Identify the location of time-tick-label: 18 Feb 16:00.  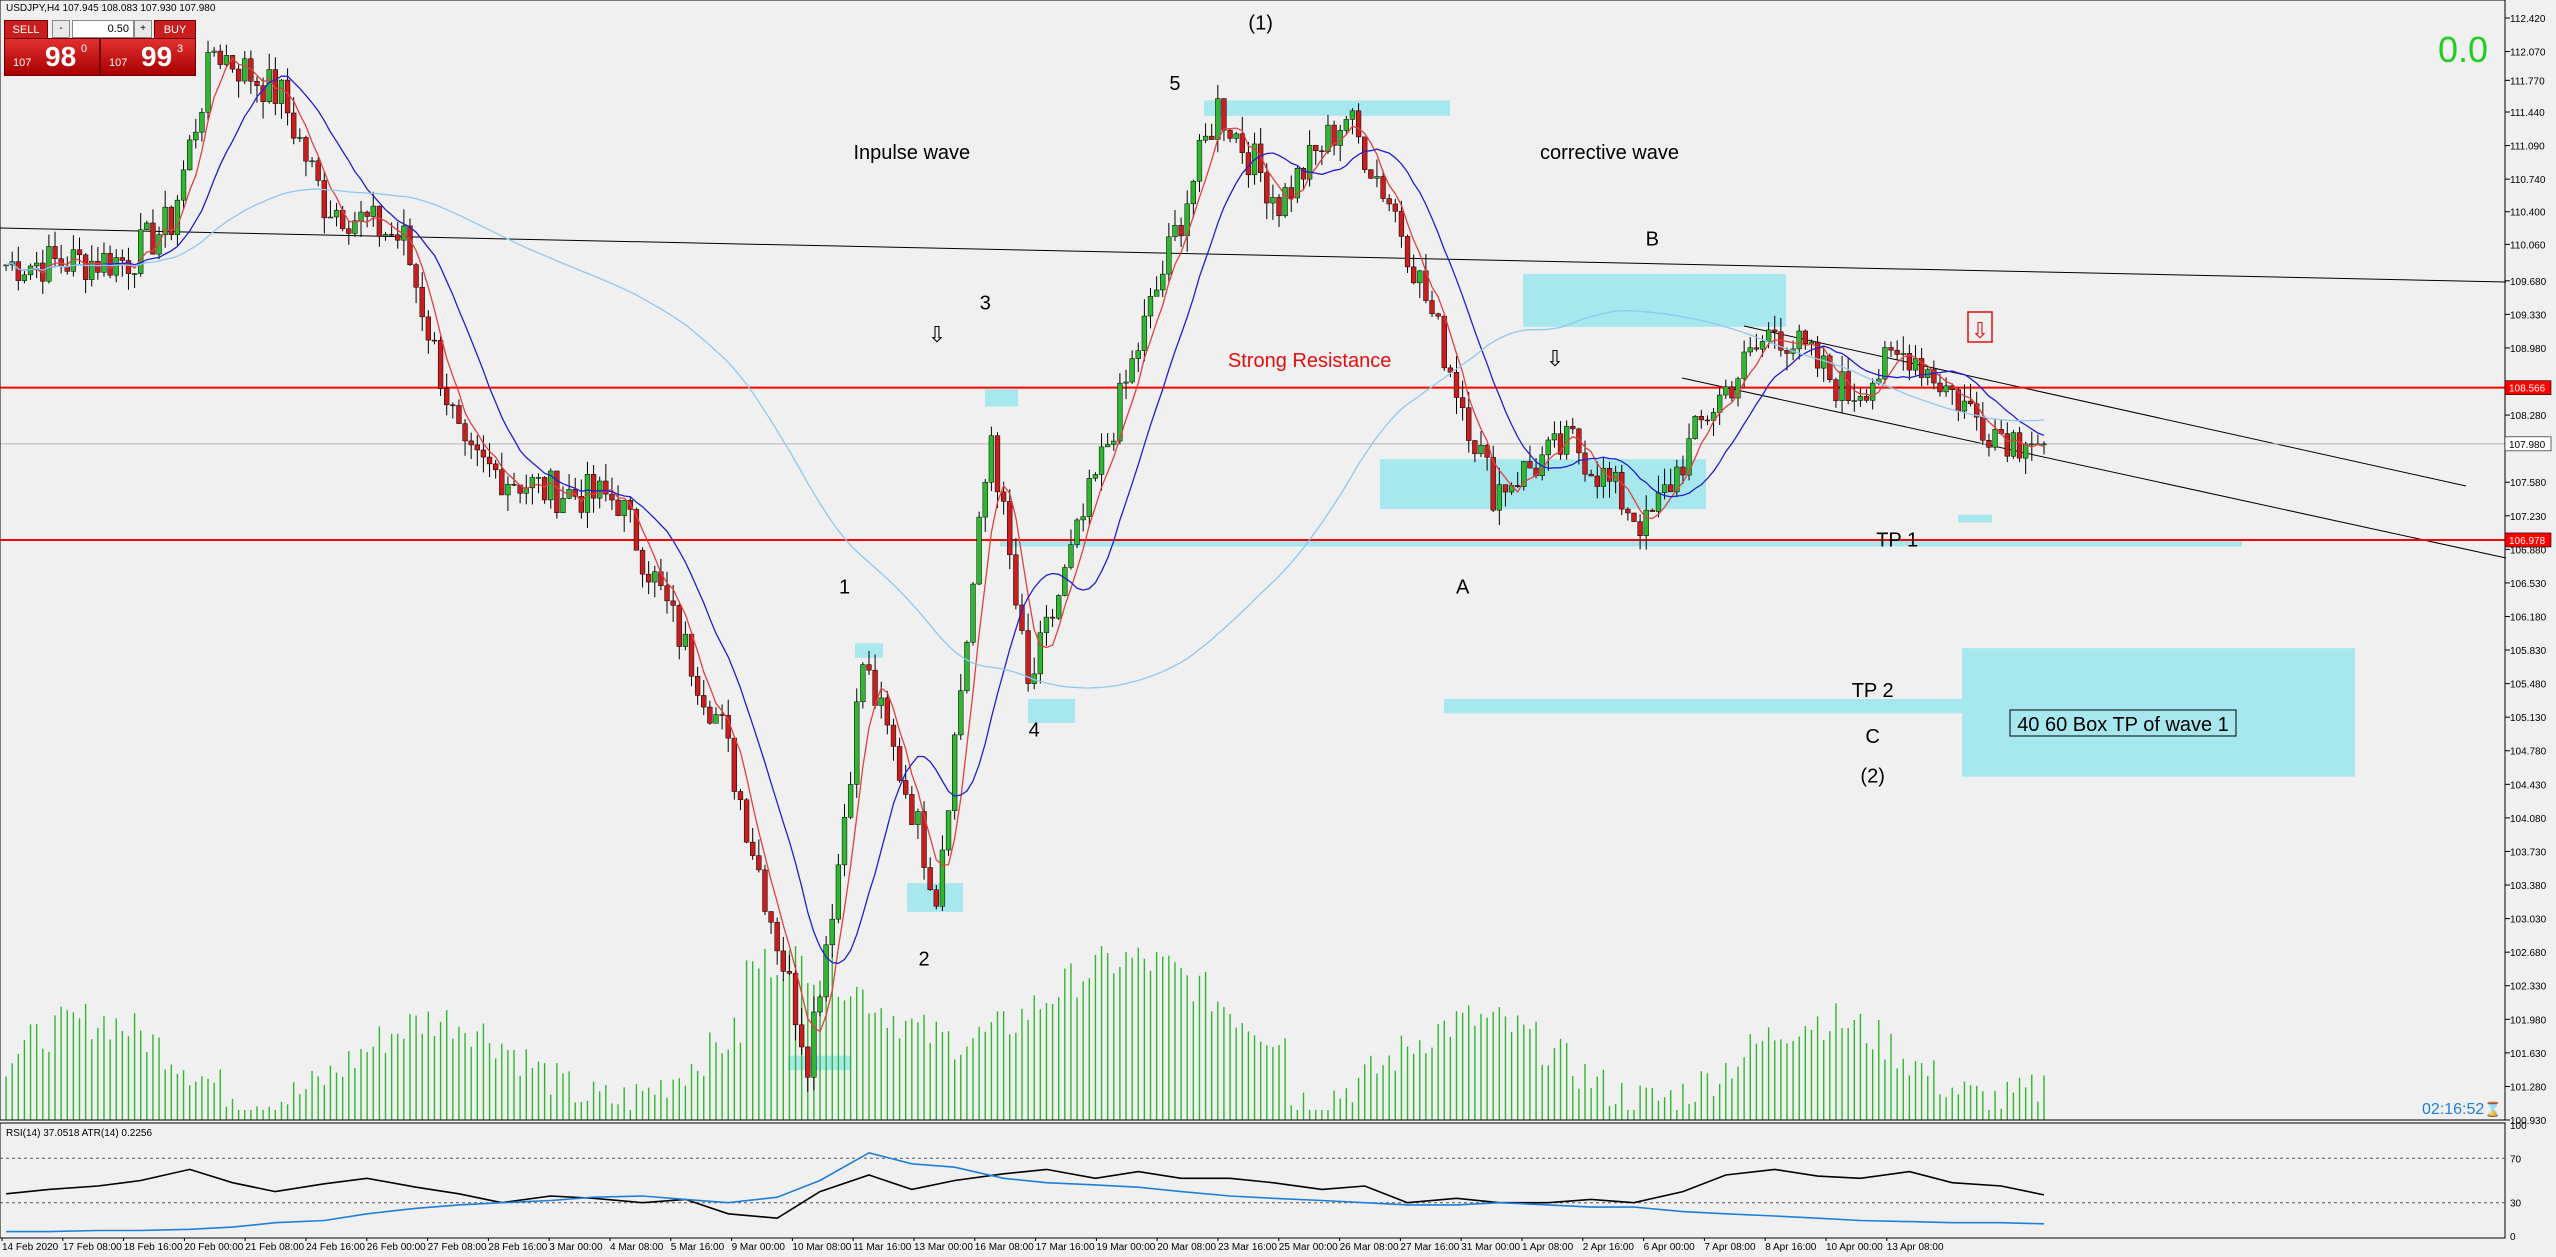
(153, 1247).